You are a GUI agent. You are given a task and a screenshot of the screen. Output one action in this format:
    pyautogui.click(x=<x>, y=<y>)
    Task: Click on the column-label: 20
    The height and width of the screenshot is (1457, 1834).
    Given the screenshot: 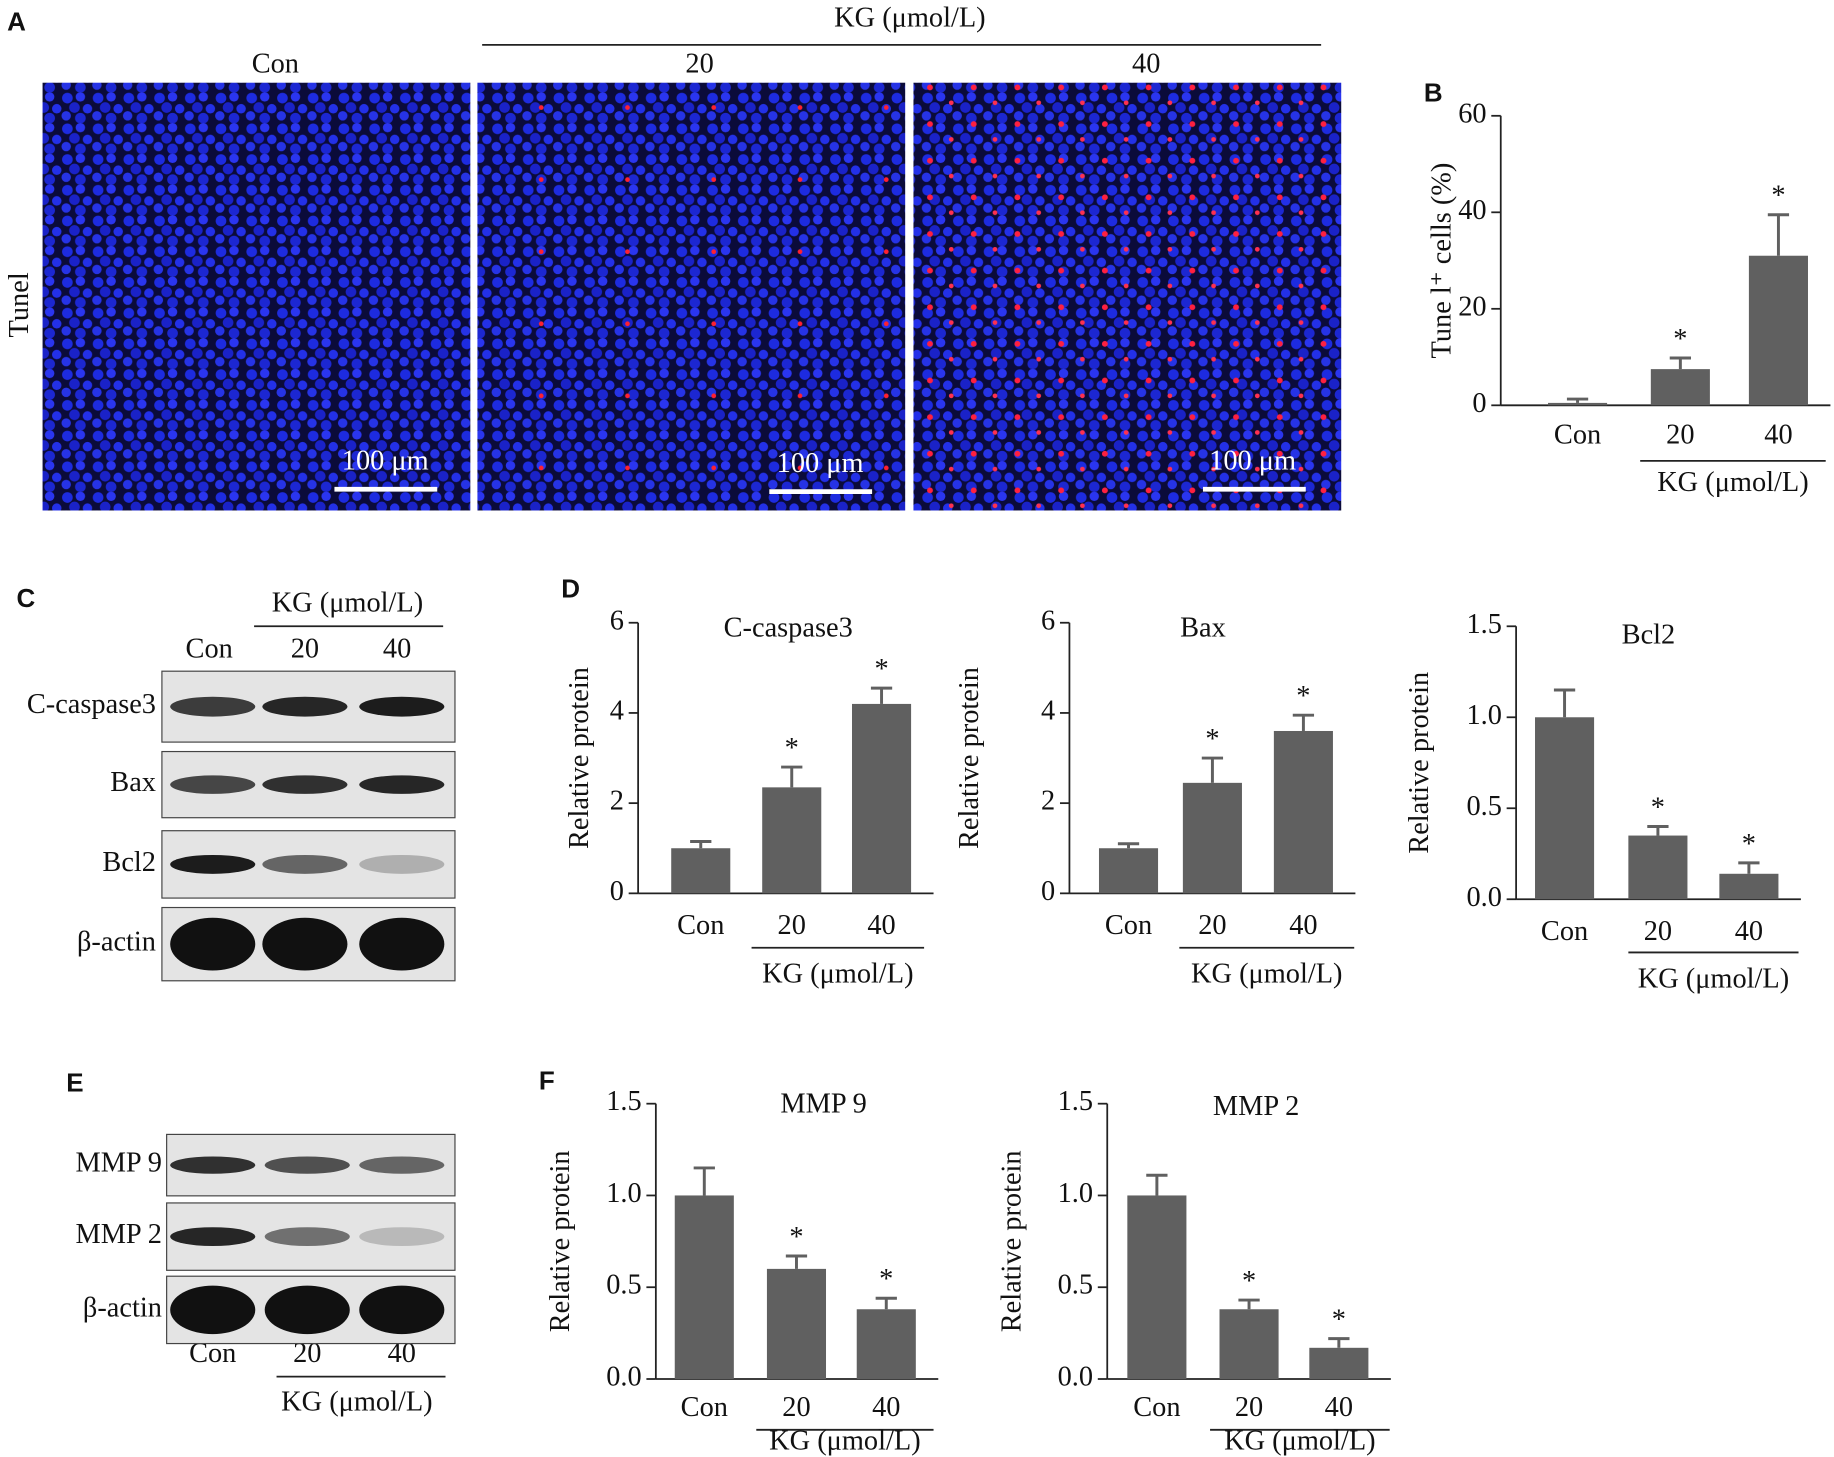 What is the action you would take?
    pyautogui.click(x=699, y=64)
    